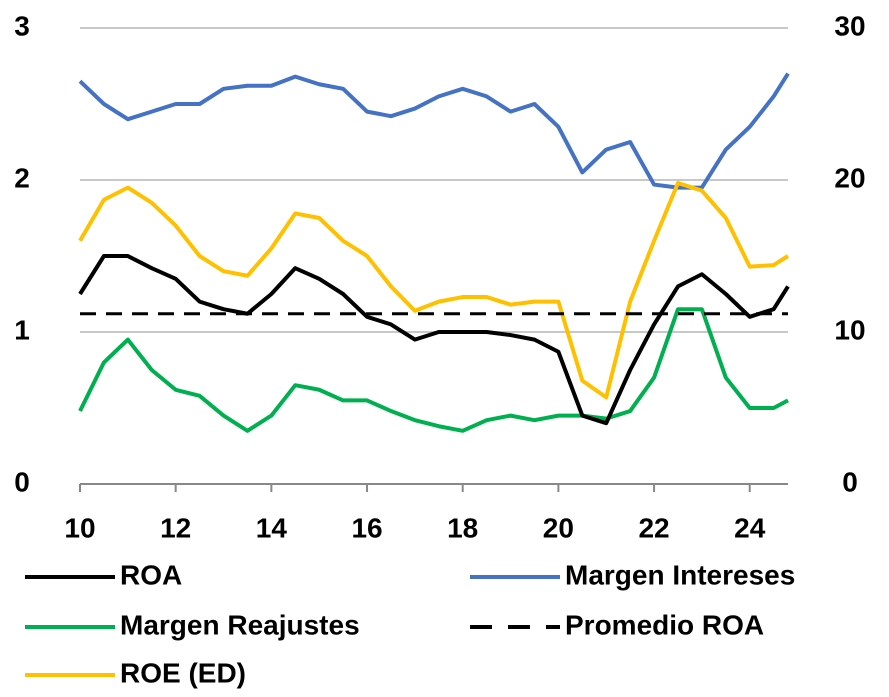 The width and height of the screenshot is (889, 697). I want to click on y2-tick-label: 20, so click(849, 177).